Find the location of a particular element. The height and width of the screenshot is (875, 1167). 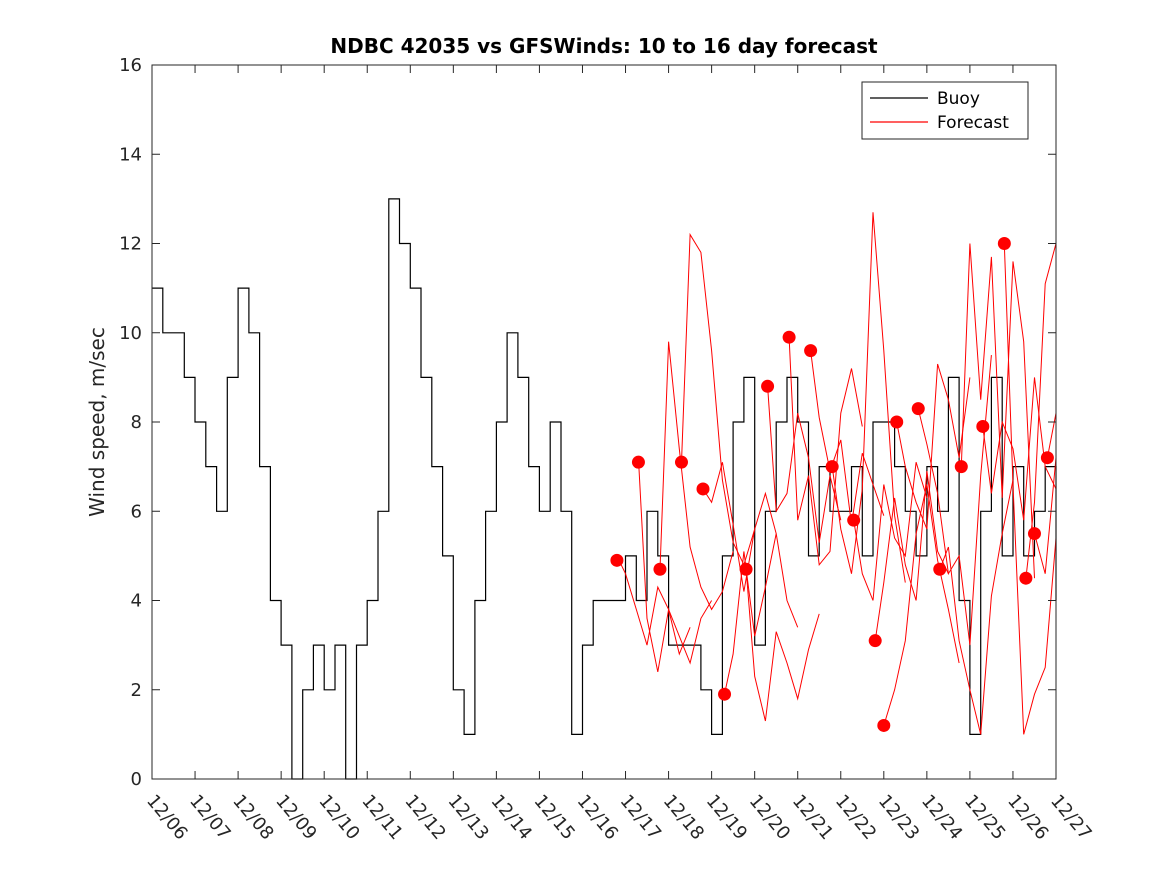

legend-forecast-label: Forecast is located at coordinates (973, 123).